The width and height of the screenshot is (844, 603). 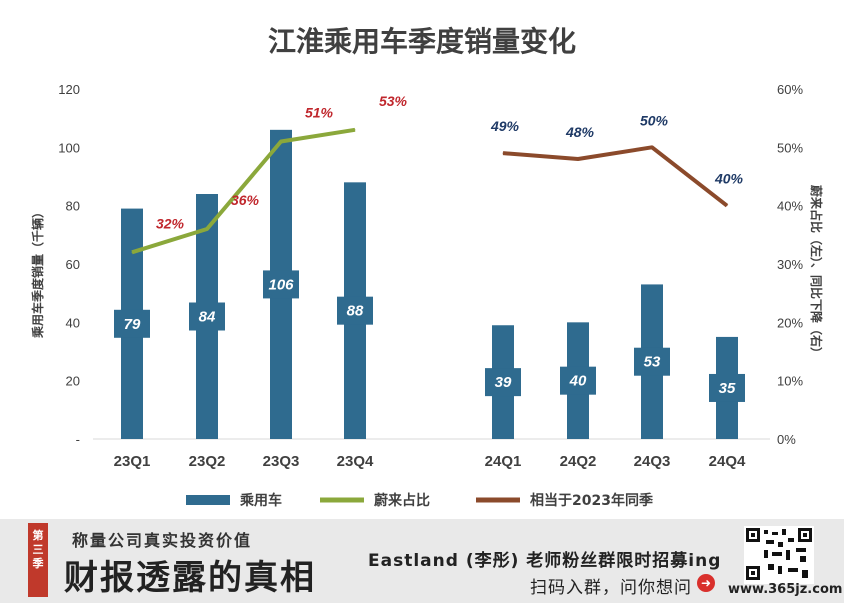 I want to click on legend-swatch, so click(x=208, y=500).